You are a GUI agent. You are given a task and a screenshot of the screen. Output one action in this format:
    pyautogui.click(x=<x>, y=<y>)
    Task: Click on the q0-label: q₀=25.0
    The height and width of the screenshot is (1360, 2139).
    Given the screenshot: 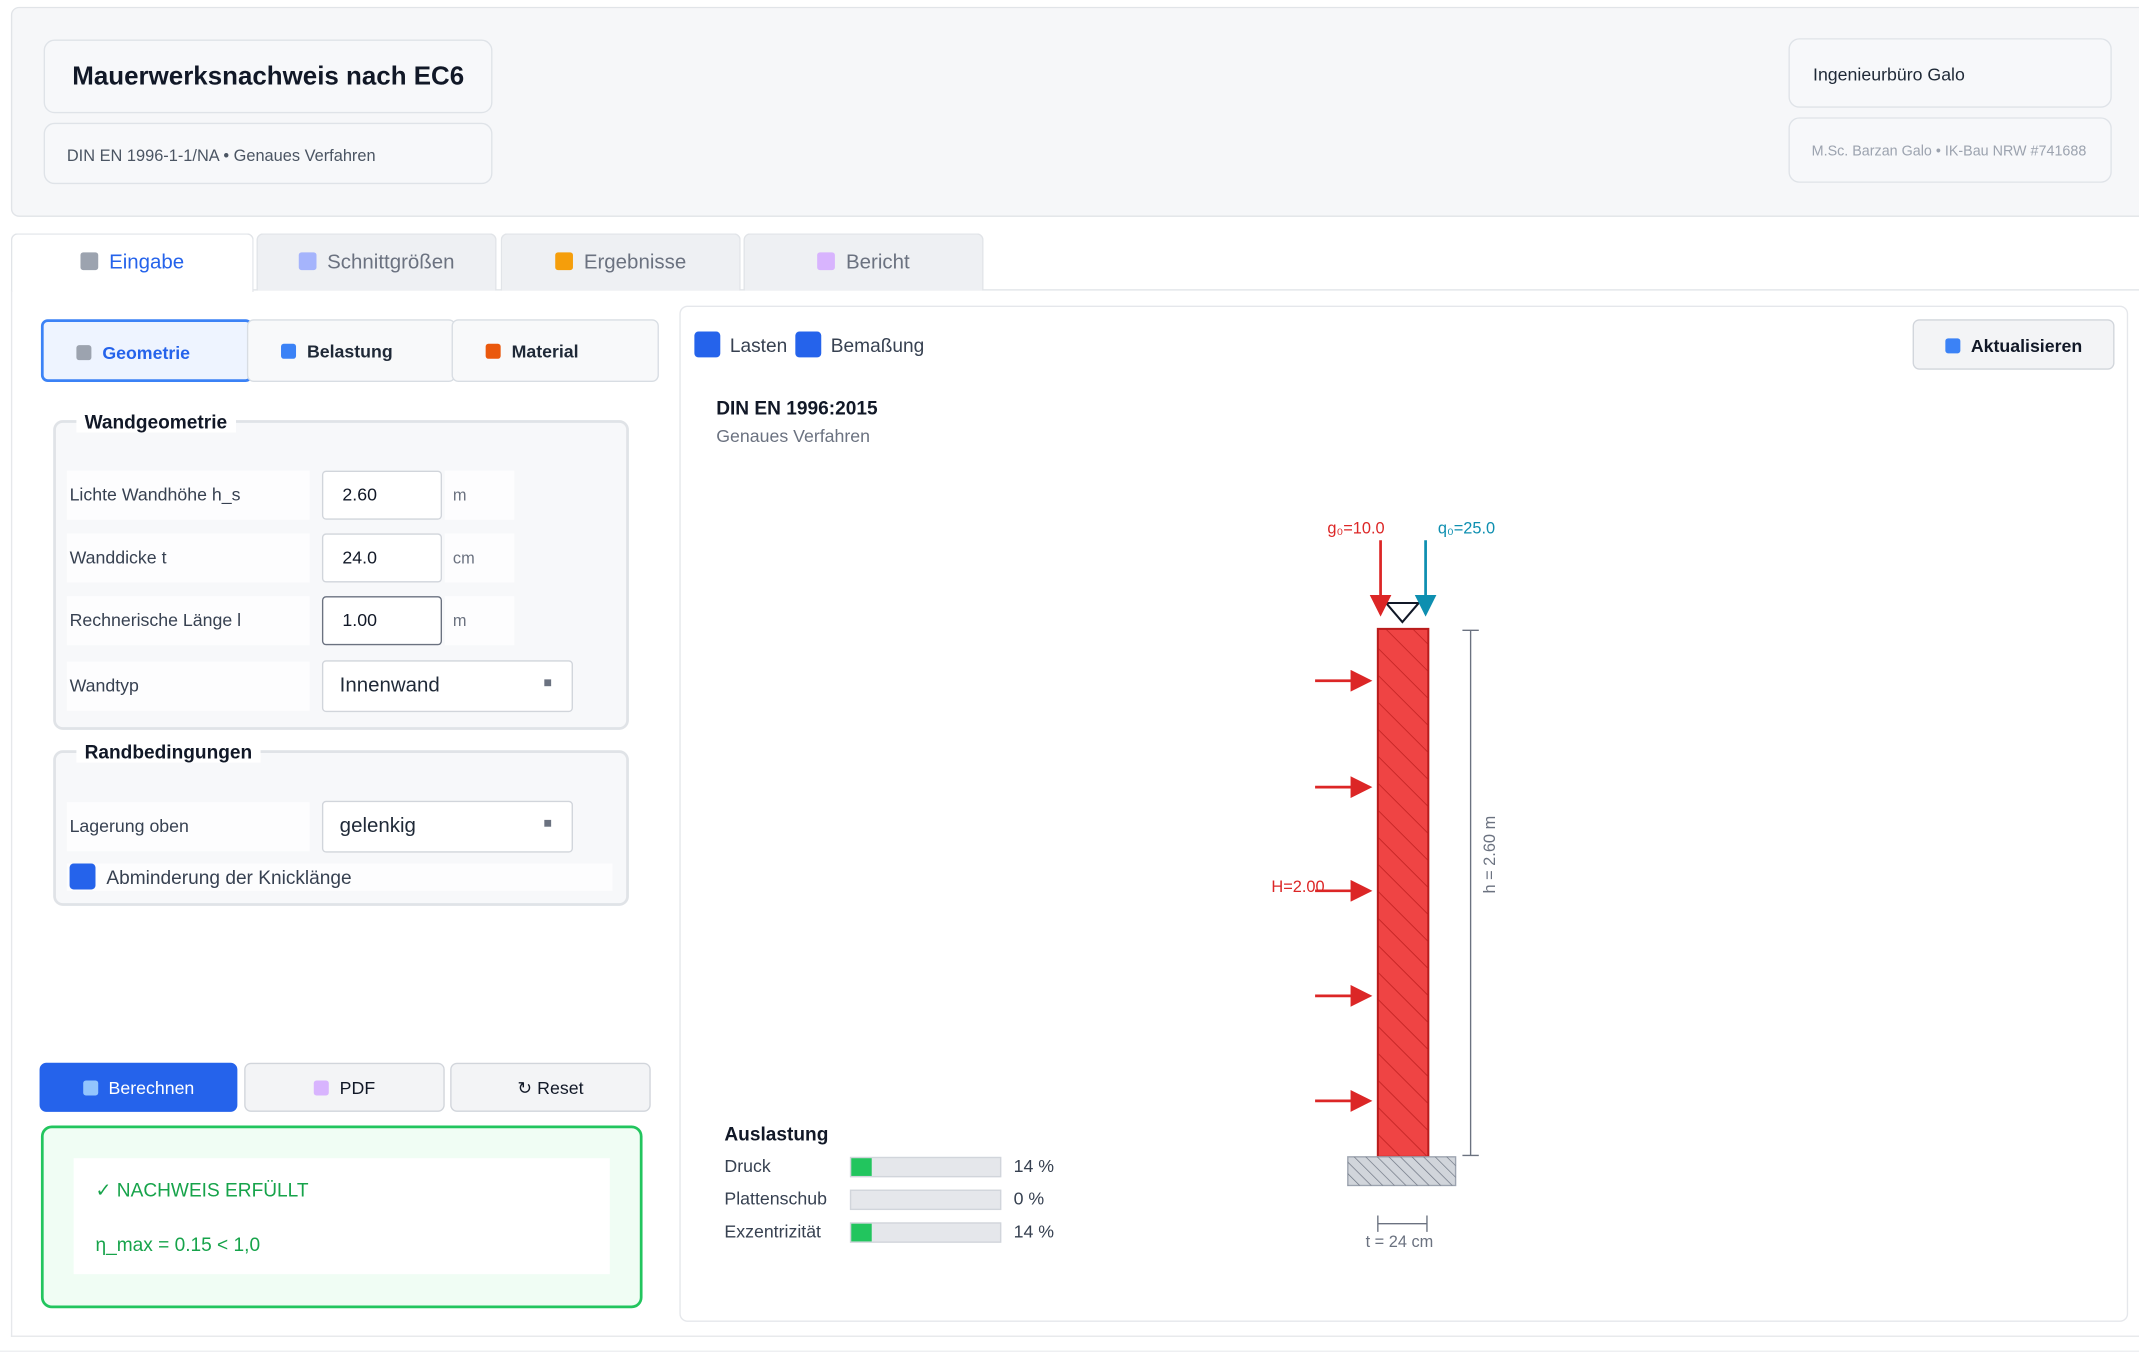 What is the action you would take?
    pyautogui.click(x=1466, y=528)
    